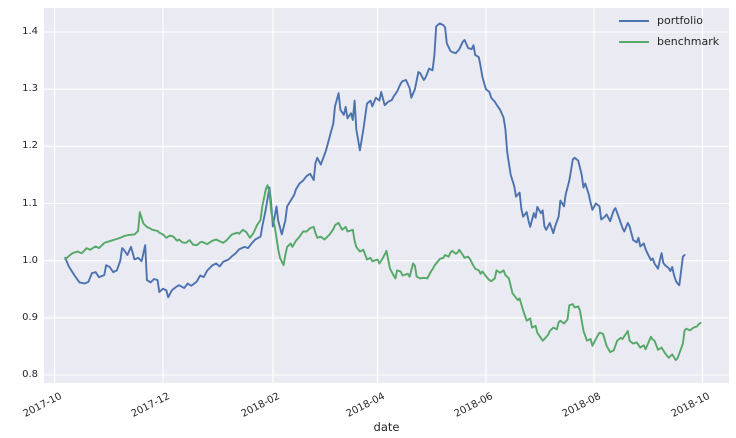 This screenshot has width=736, height=438. I want to click on legend-item-benchmark: benchmark, so click(669, 42).